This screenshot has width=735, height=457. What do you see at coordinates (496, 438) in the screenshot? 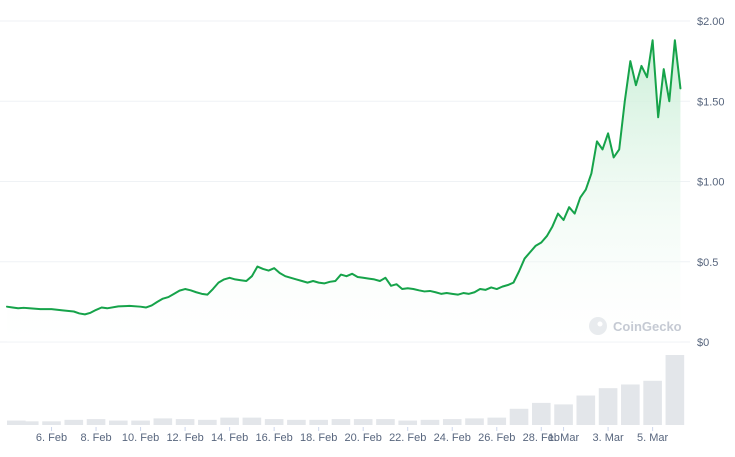
I see `x-tick-label: 26. Feb` at bounding box center [496, 438].